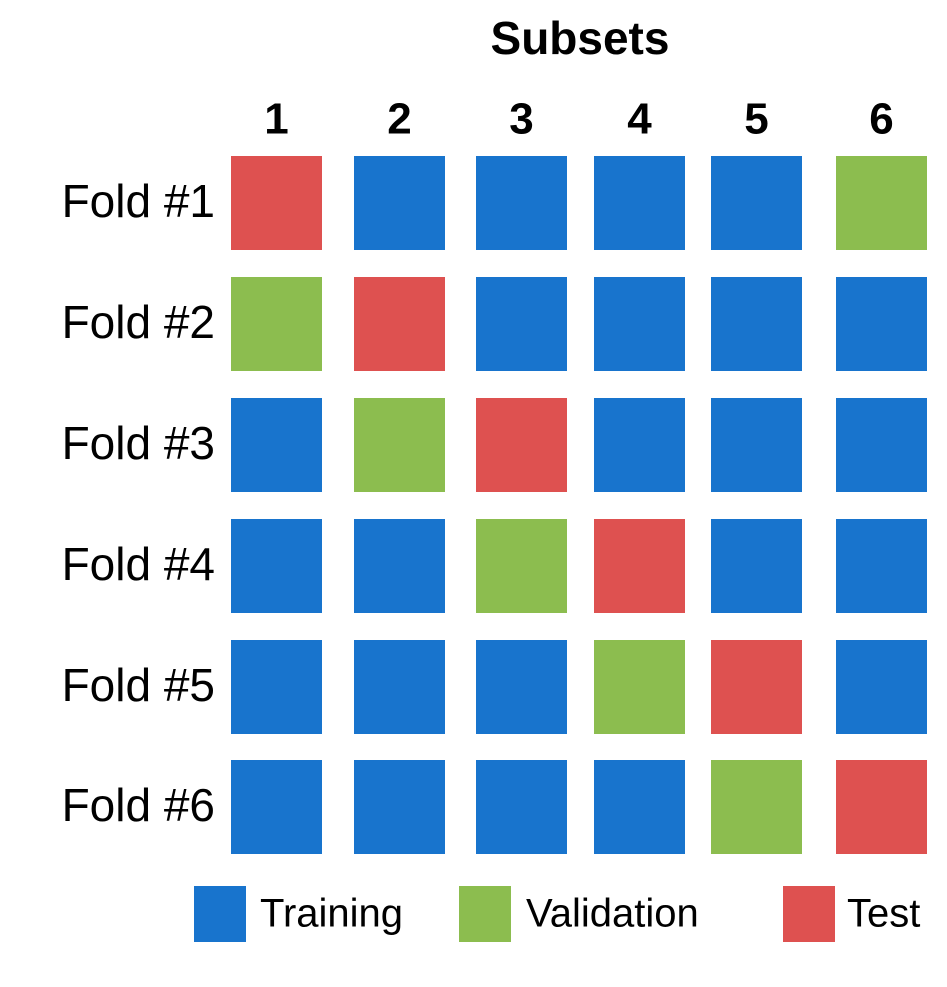 The width and height of the screenshot is (947, 987). I want to click on row-label: Fold #2, so click(138, 322).